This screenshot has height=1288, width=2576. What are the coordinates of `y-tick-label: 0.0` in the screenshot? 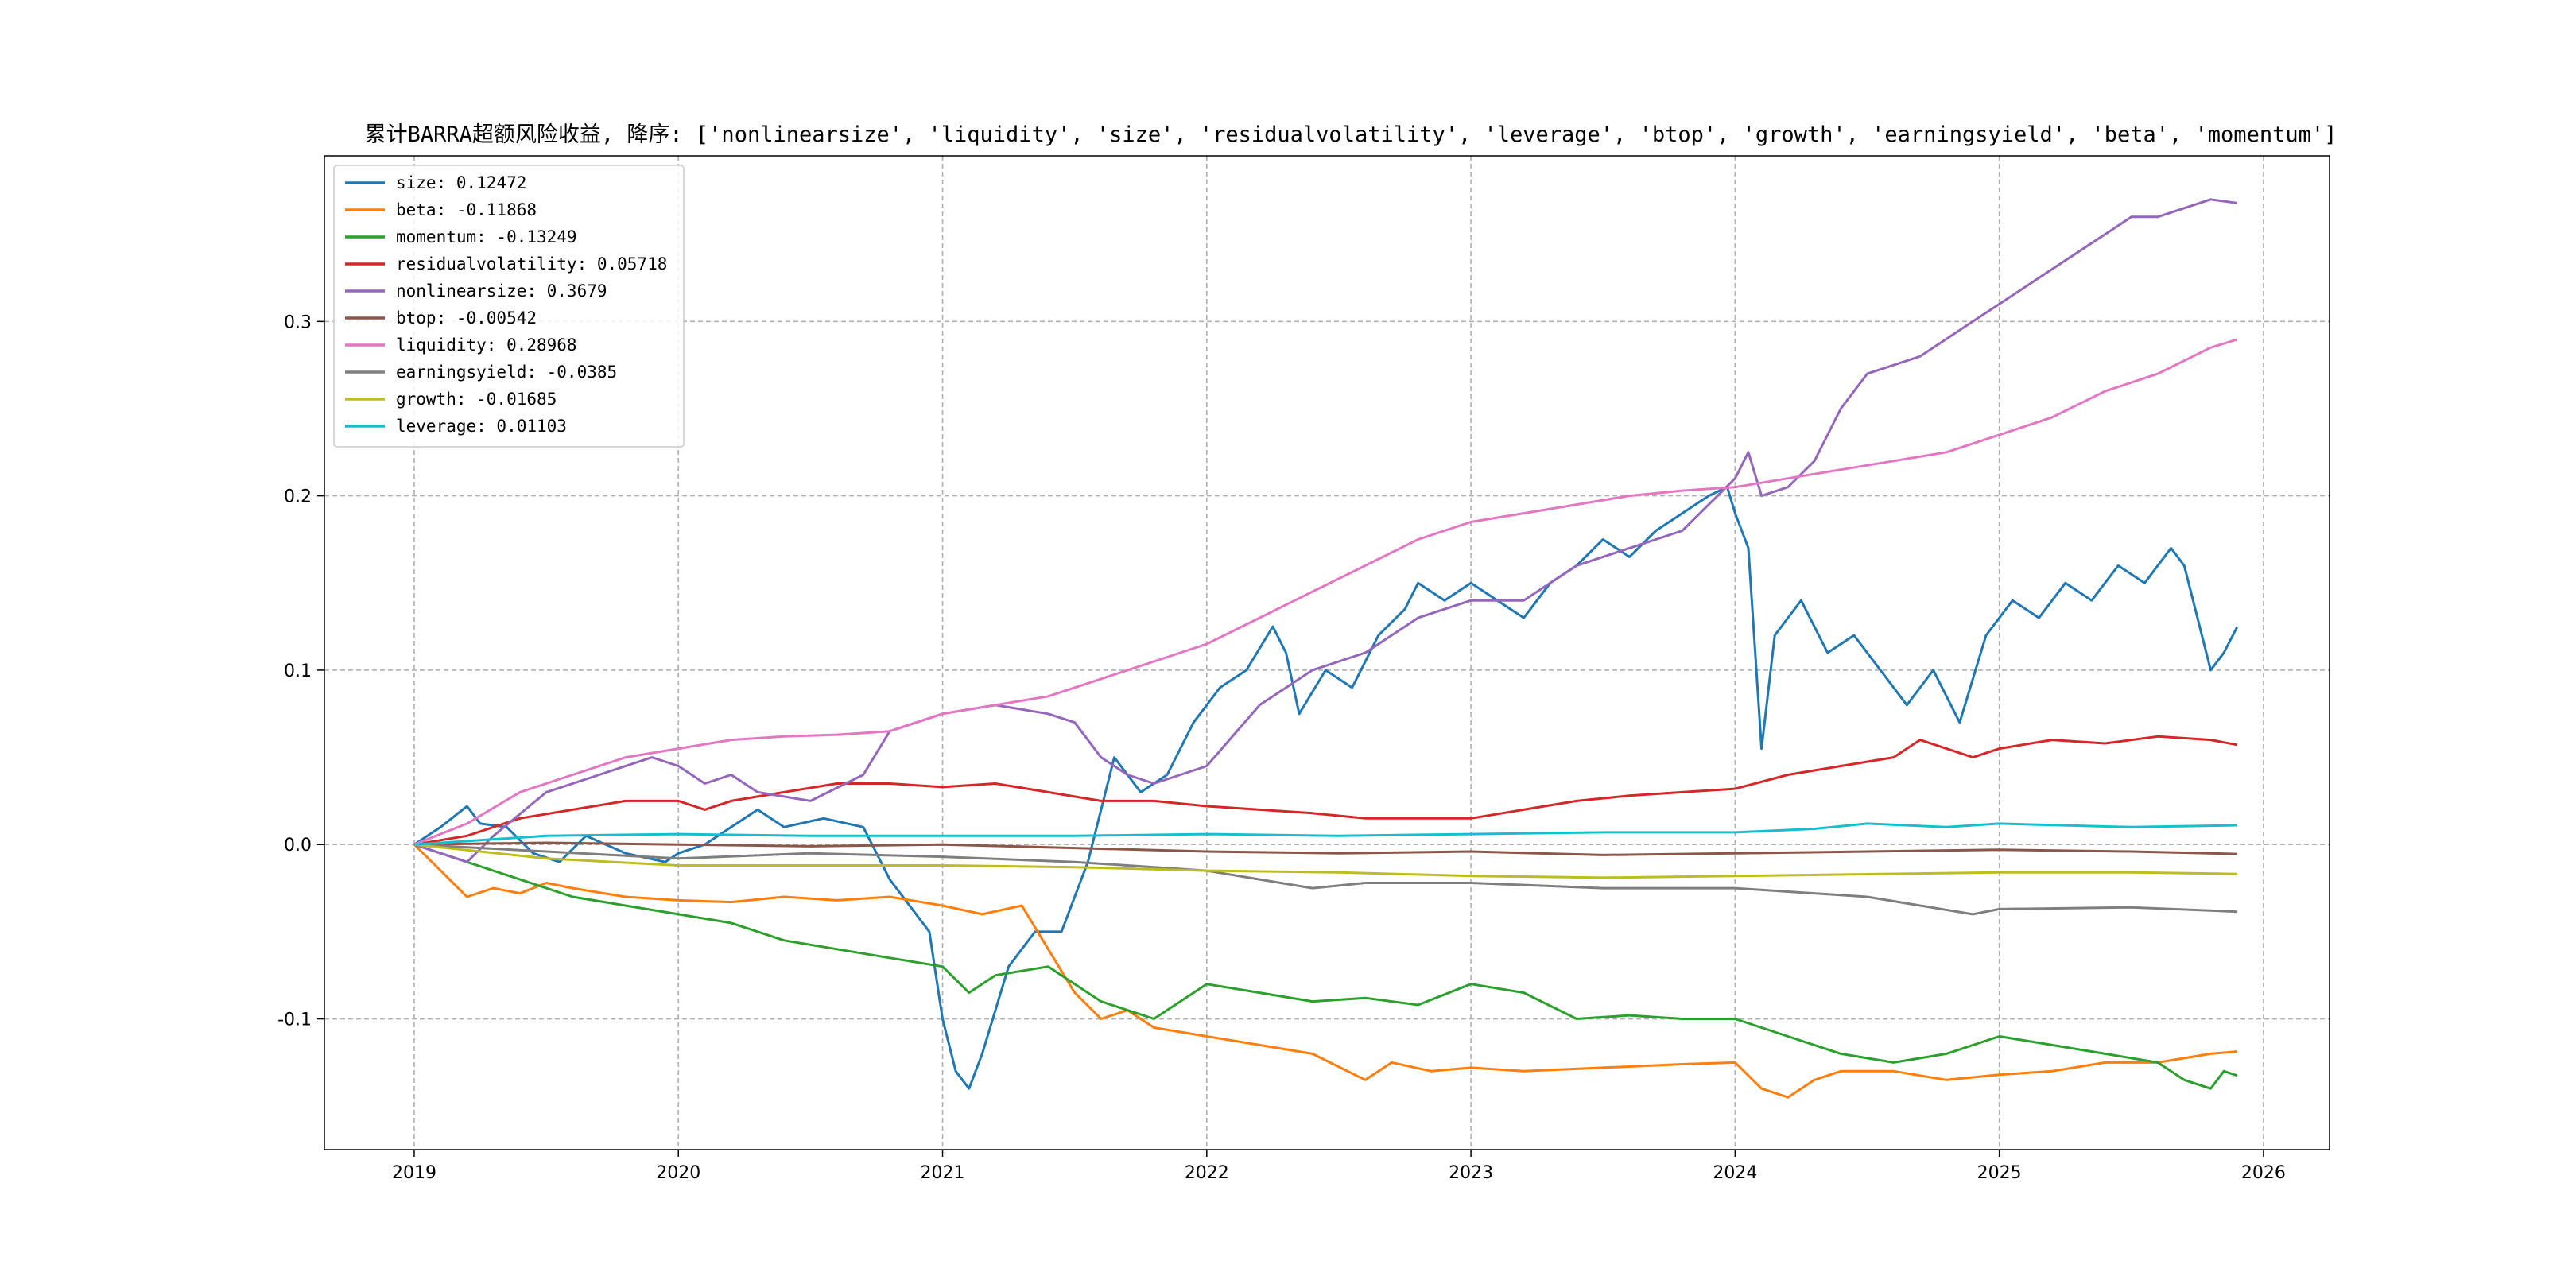 It's located at (298, 845).